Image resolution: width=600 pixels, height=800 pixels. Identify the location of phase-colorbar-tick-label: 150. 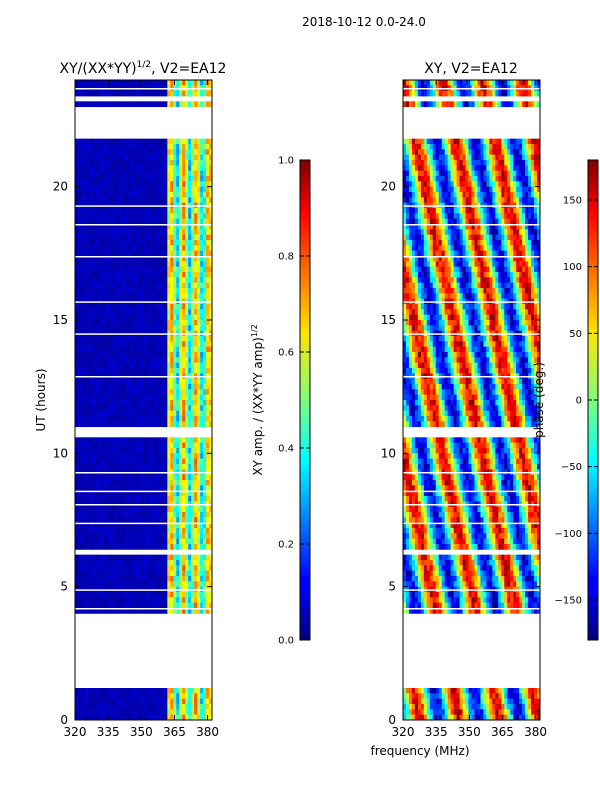
(572, 201).